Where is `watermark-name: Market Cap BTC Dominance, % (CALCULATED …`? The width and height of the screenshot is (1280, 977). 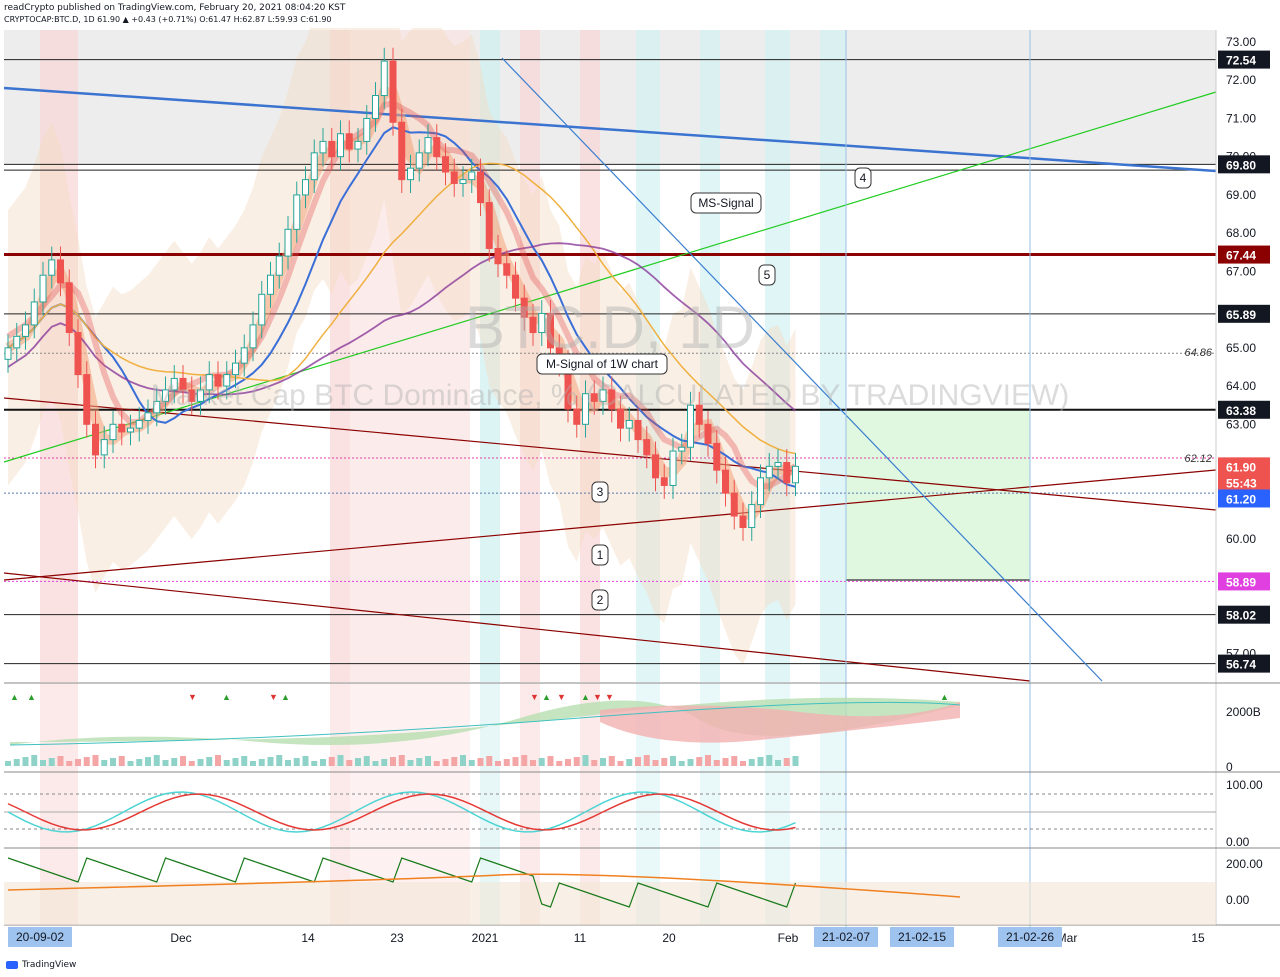 watermark-name: Market Cap BTC Dominance, % (CALCULATED … is located at coordinates (610, 395).